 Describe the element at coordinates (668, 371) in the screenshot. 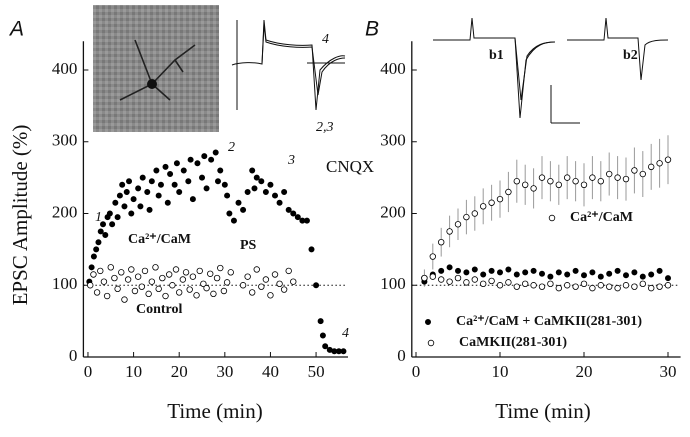

I see `x-tick-label: 30` at that location.